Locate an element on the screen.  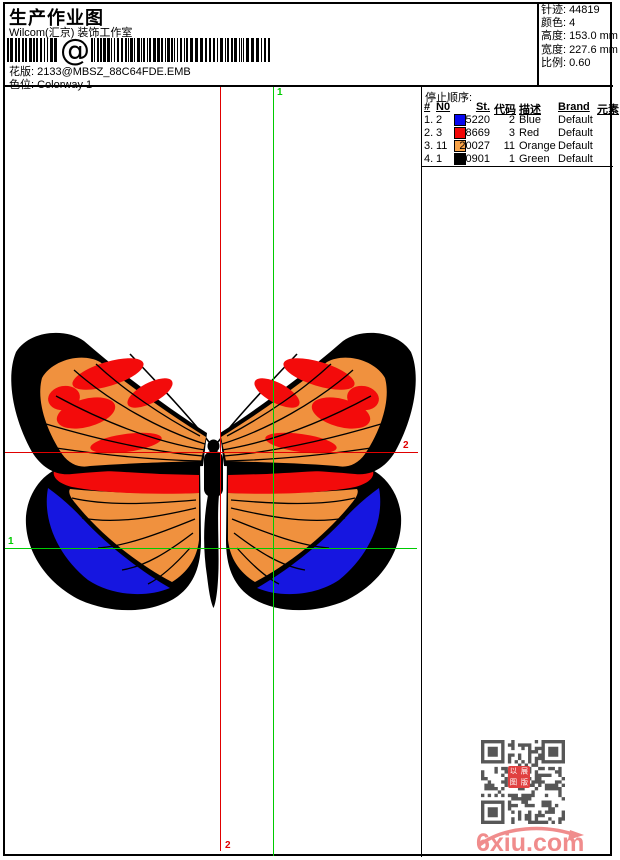
guide-label-end-right: 2 is located at coordinates (406, 445).